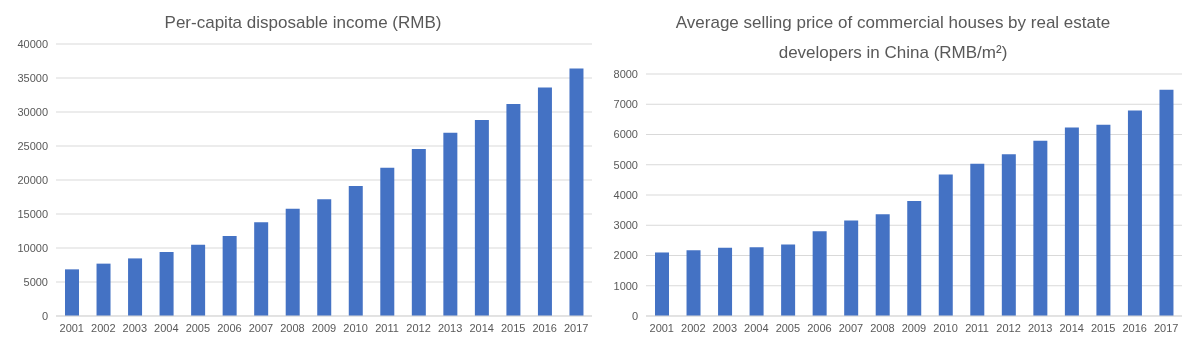 Image resolution: width=1191 pixels, height=350 pixels. I want to click on y-tick-label: 35000, so click(32, 77).